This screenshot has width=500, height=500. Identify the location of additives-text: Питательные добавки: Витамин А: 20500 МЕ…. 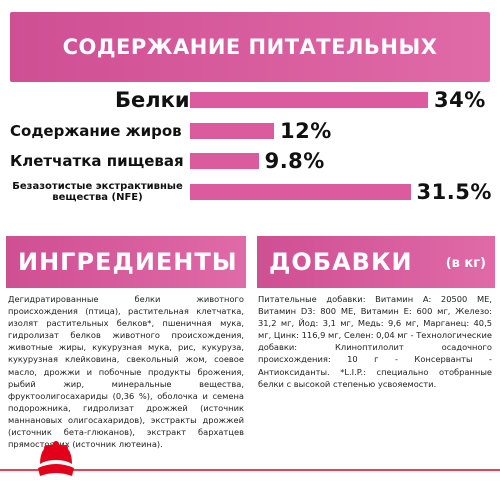
(375, 341).